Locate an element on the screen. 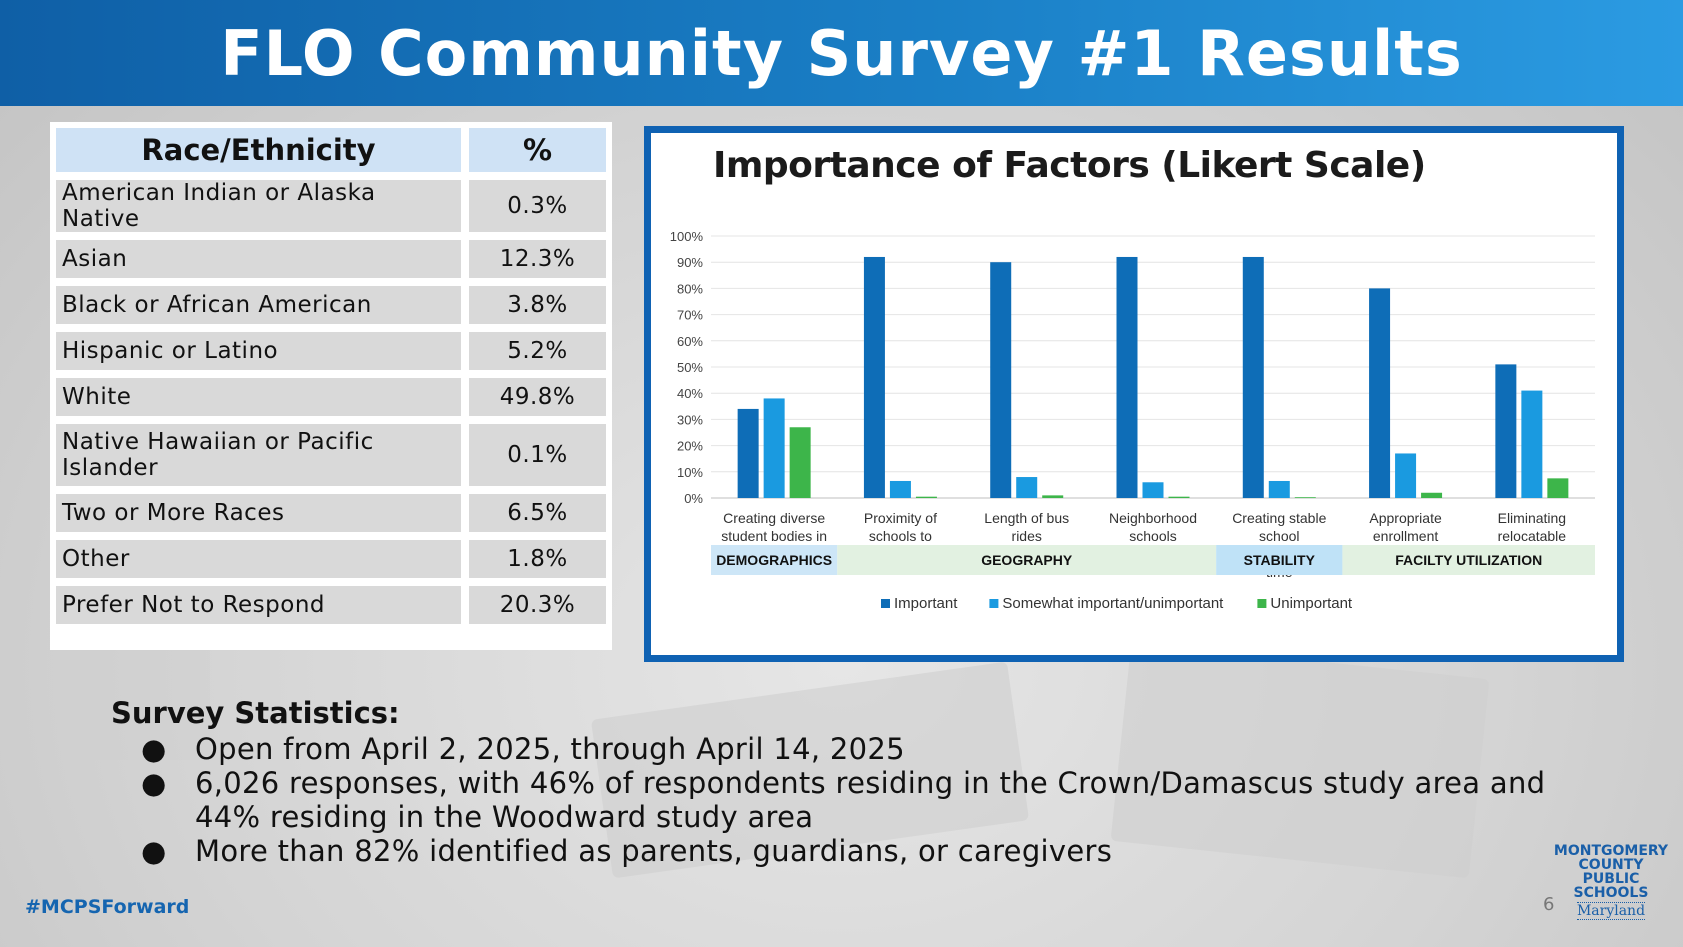 This screenshot has height=947, width=1683. race-percent: 20.3% is located at coordinates (537, 605).